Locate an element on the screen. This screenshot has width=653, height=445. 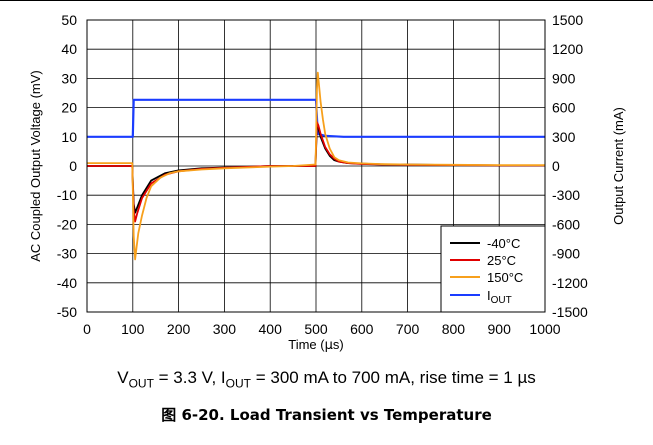
x-tick-label: 600 is located at coordinates (362, 329).